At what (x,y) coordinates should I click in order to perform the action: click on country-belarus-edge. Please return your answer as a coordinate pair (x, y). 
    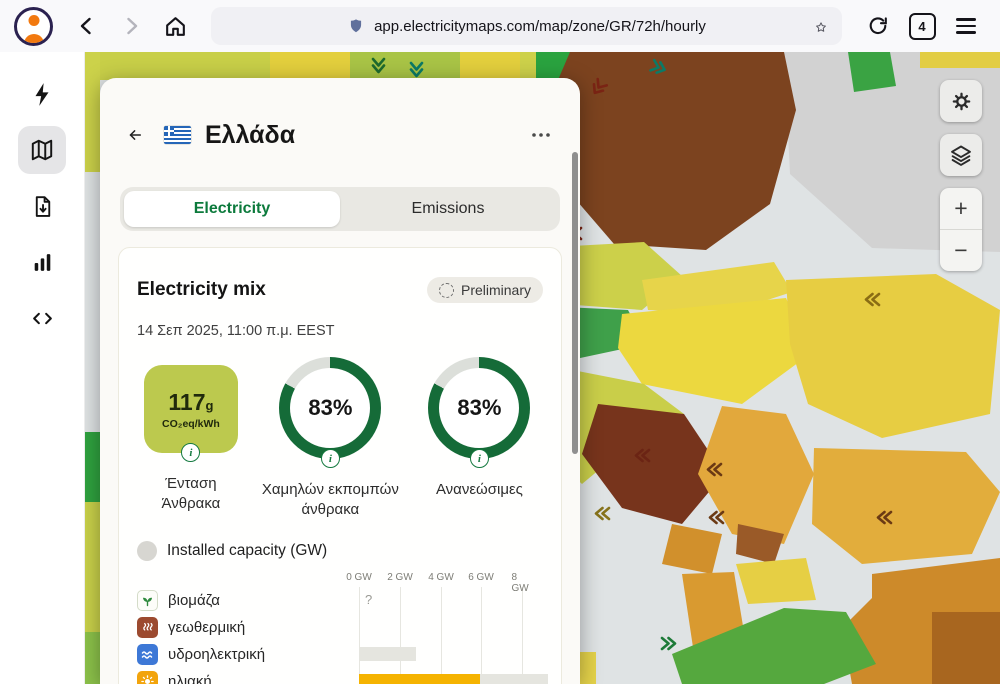
    Looking at the image, I should click on (872, 72).